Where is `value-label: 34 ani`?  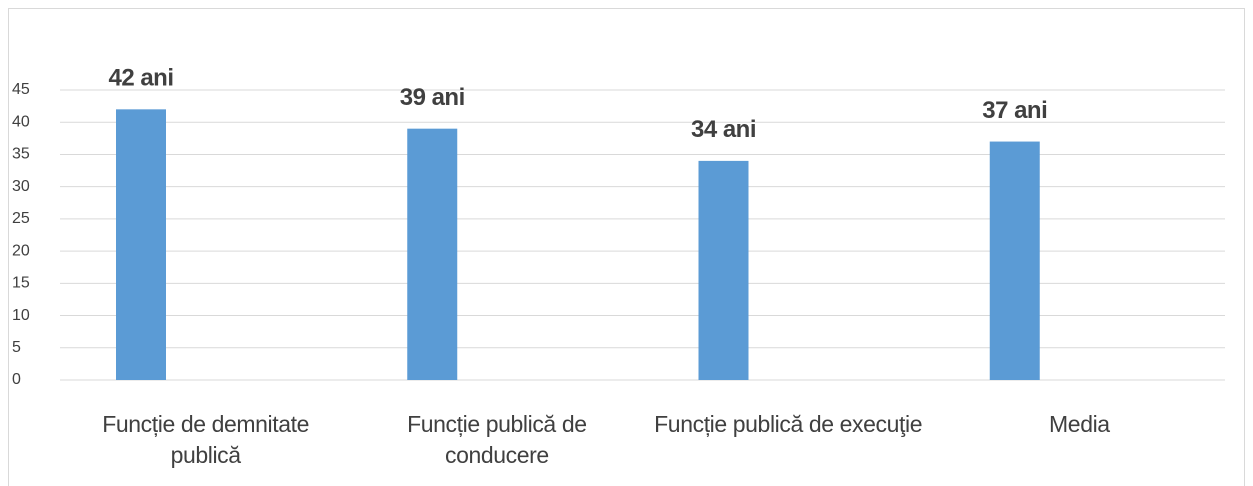
value-label: 34 ani is located at coordinates (723, 129).